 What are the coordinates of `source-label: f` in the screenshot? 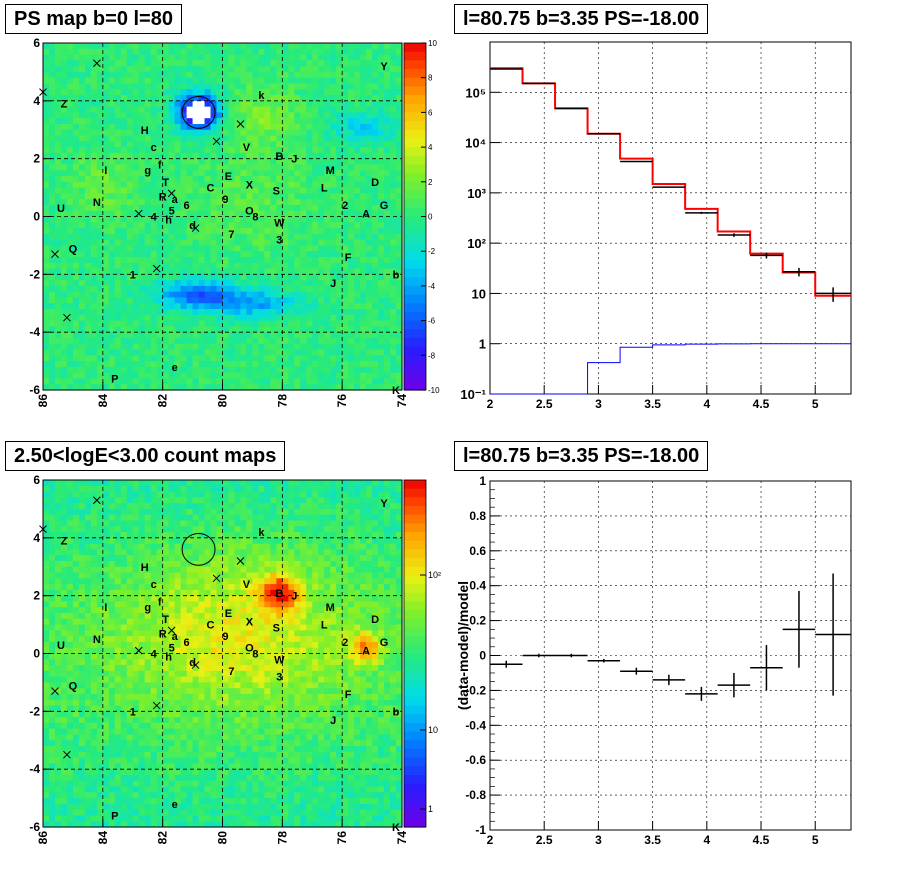 It's located at (160, 165).